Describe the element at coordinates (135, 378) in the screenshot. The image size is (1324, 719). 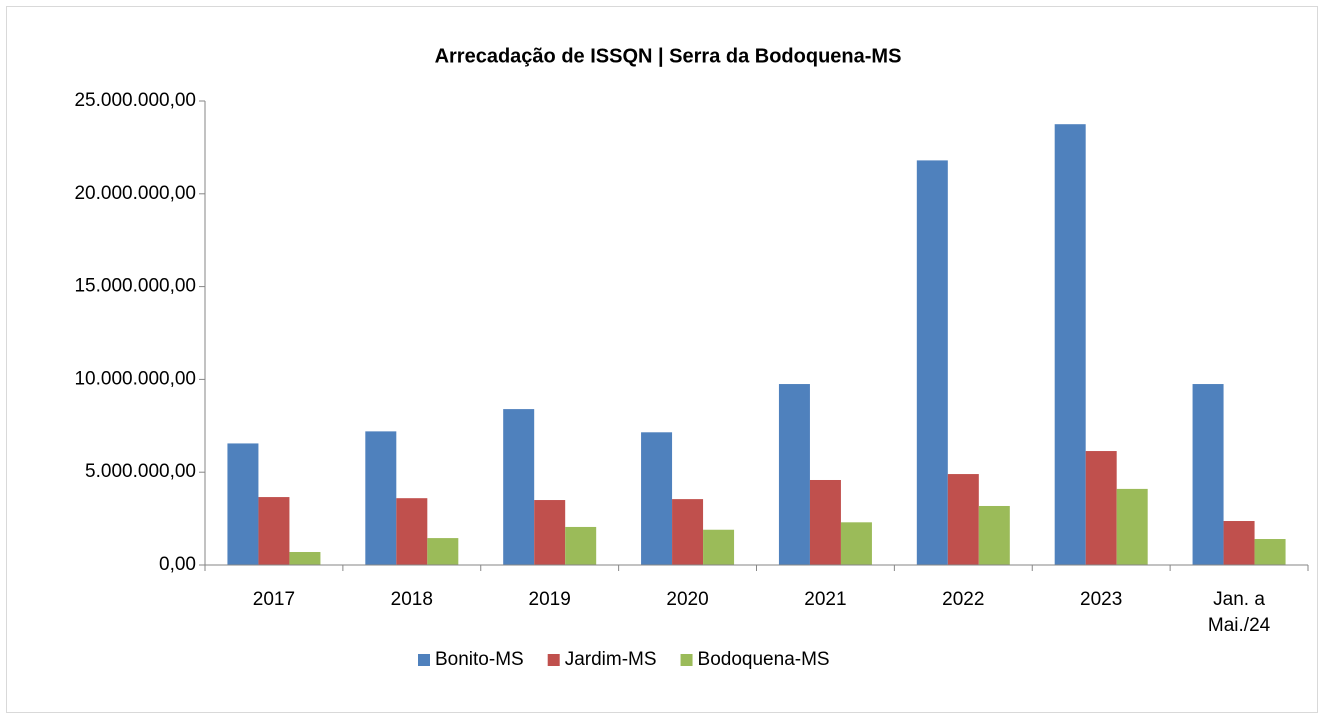
I see `y-tick-label: 10.000.000,00` at that location.